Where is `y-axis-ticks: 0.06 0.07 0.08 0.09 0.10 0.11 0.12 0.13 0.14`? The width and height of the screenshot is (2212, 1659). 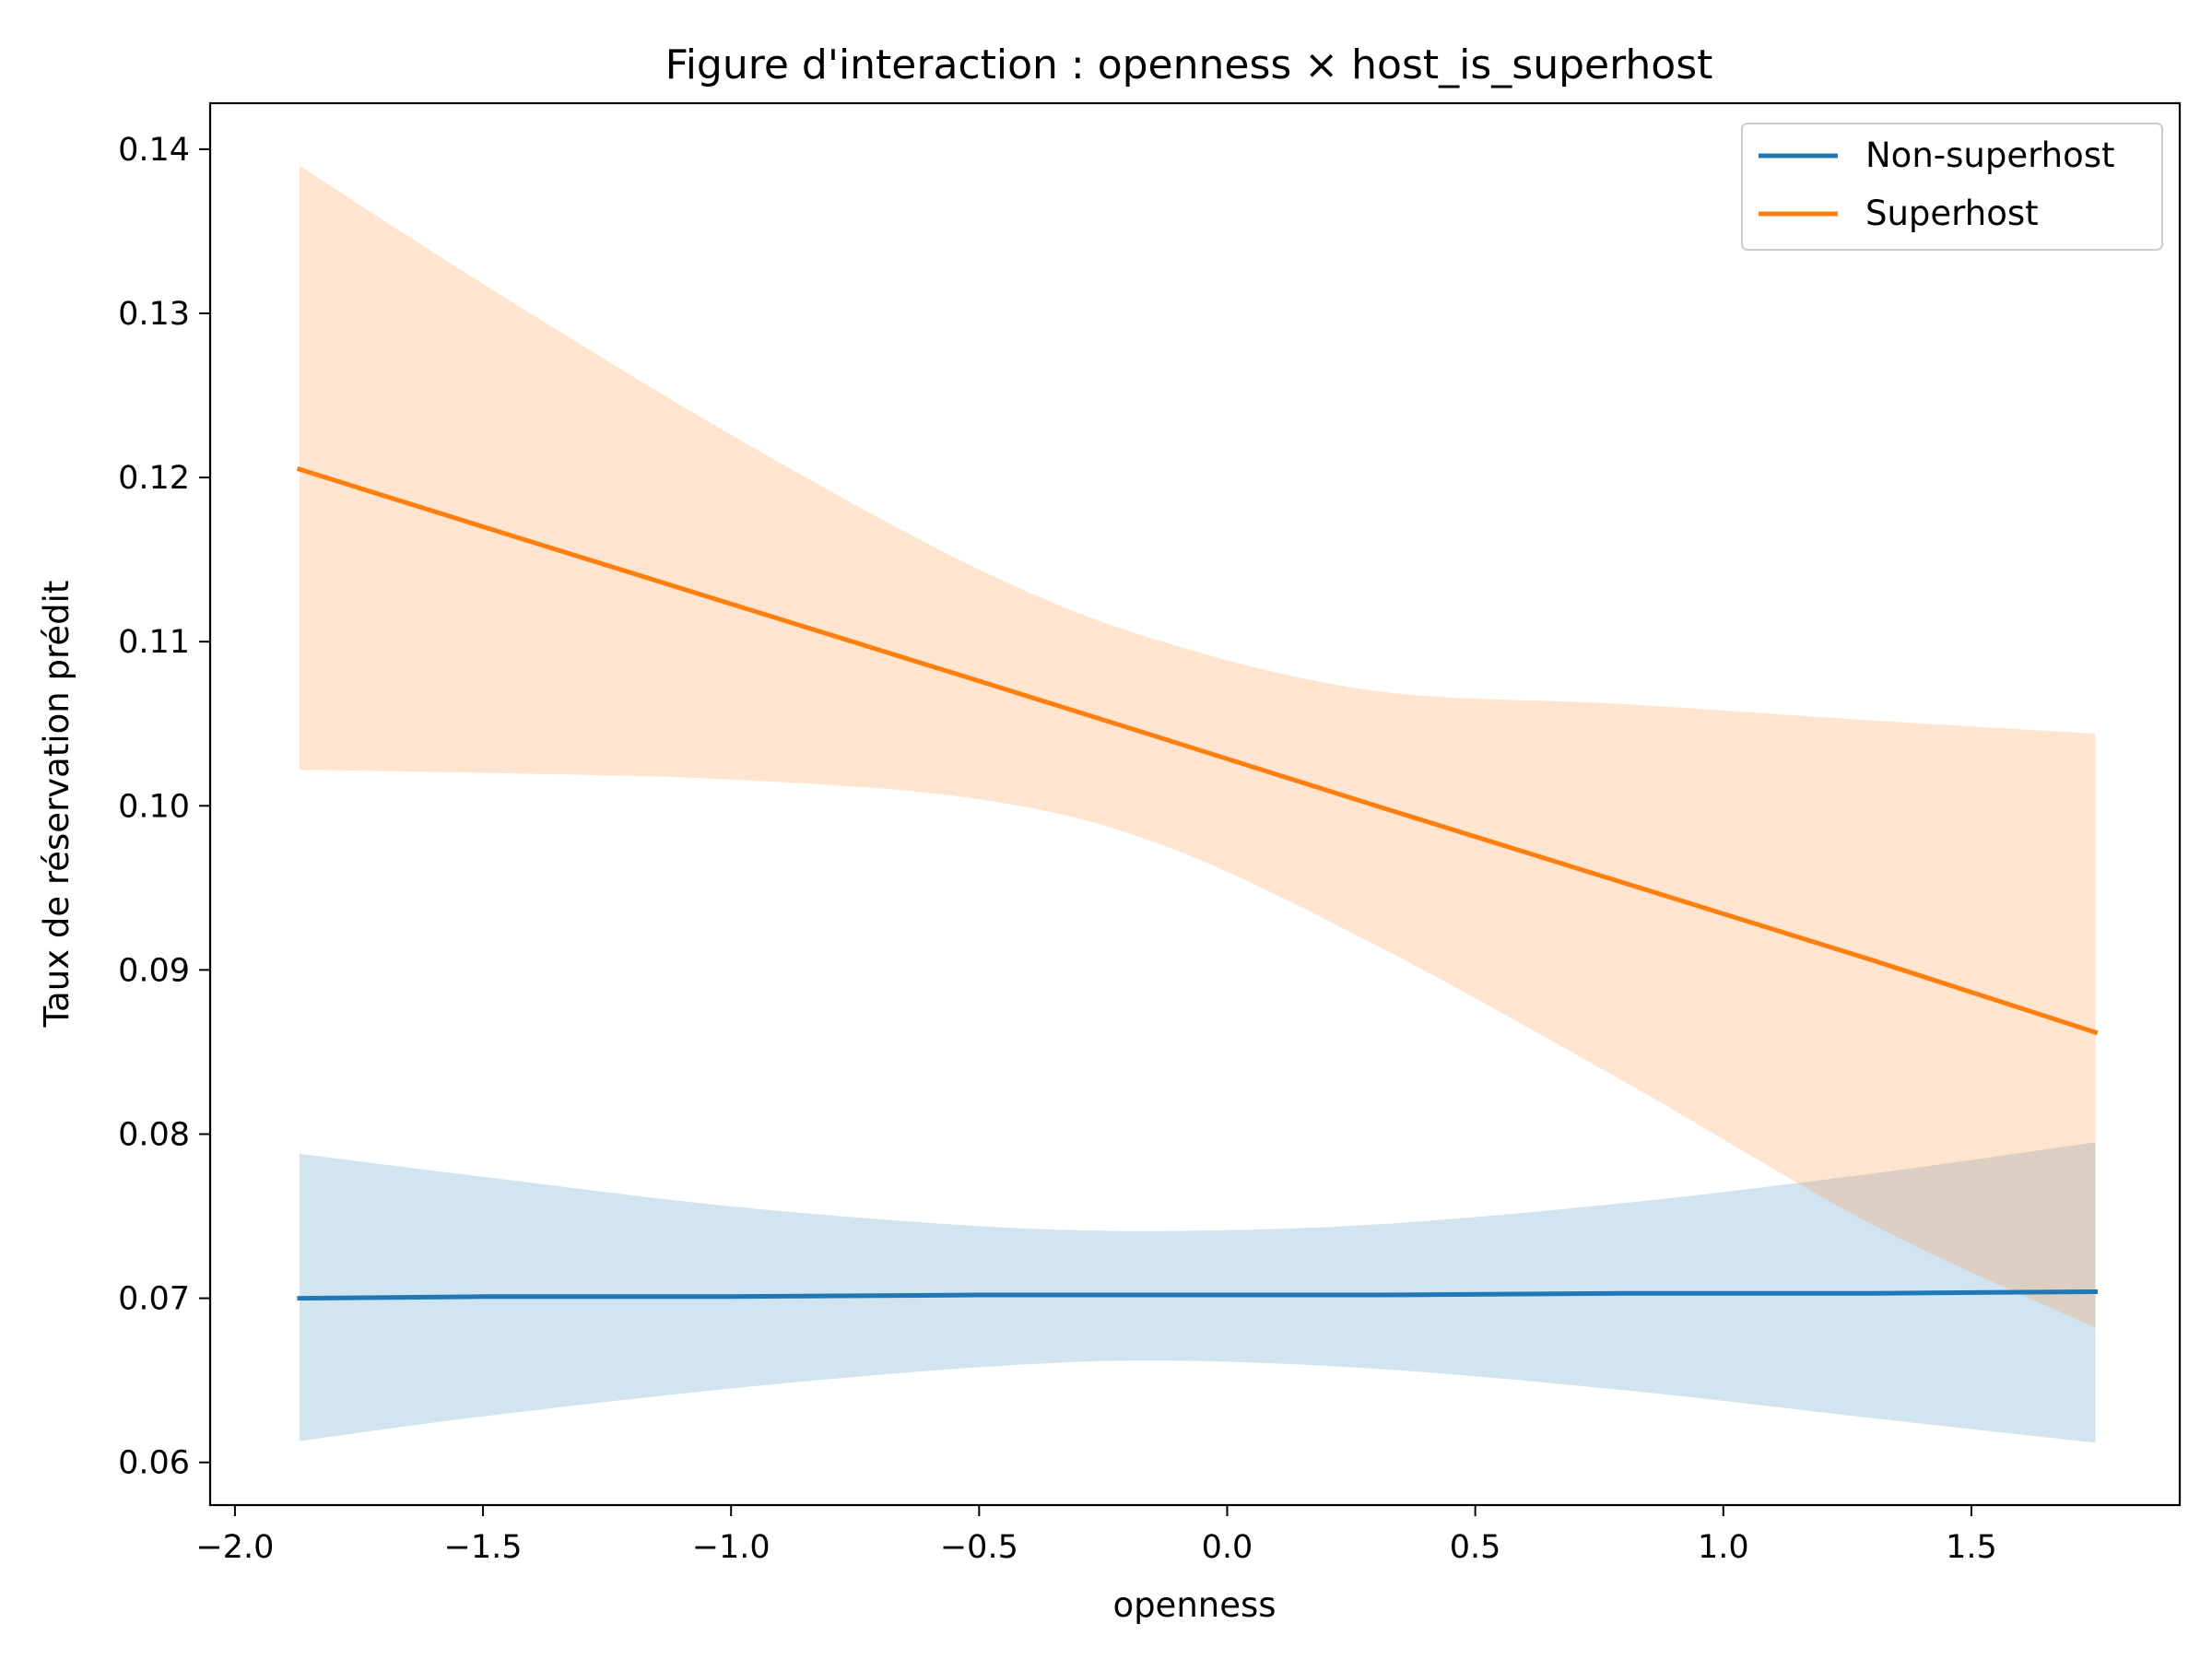
y-axis-ticks: 0.06 0.07 0.08 0.09 0.10 0.11 0.12 0.13 0.14 is located at coordinates (164, 807).